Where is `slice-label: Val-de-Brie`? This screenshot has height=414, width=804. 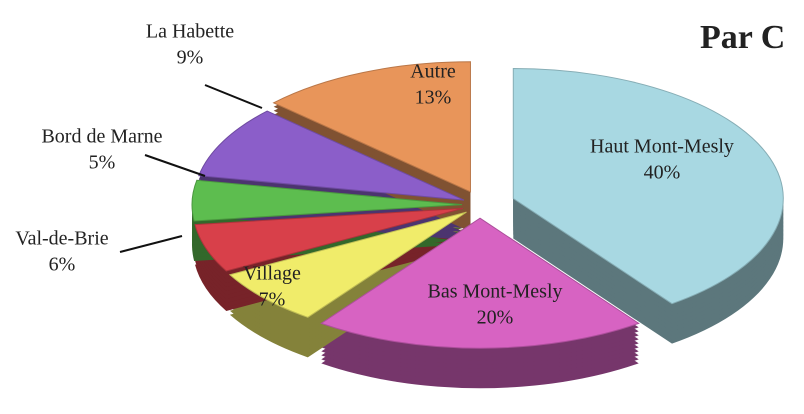
slice-label: Val-de-Brie is located at coordinates (61, 239).